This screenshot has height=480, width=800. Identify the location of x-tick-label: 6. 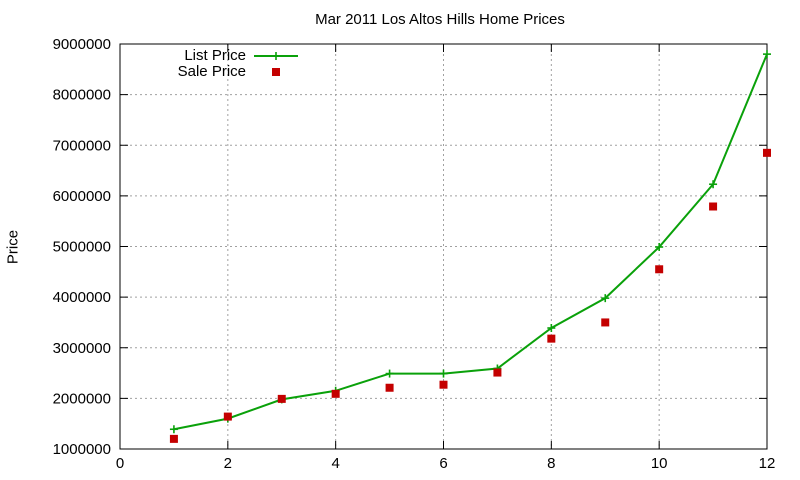
(443, 463).